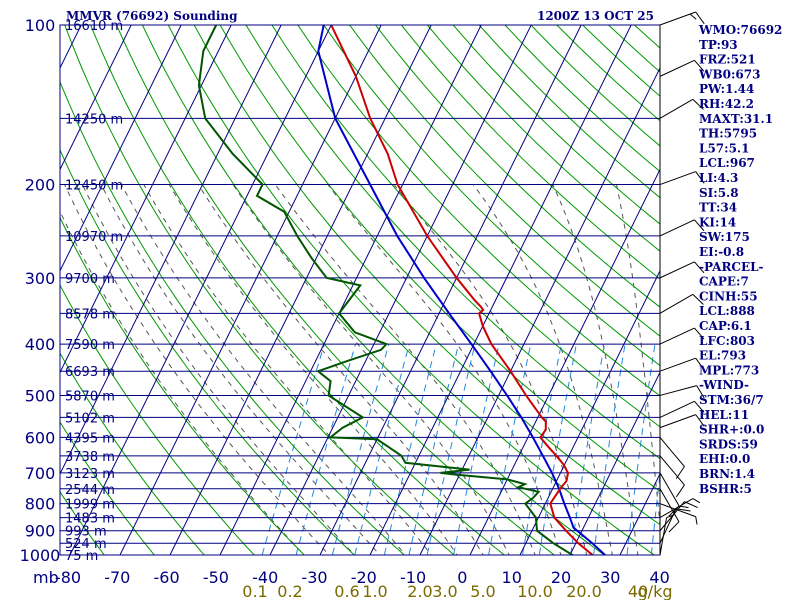 The height and width of the screenshot is (600, 800). Describe the element at coordinates (40, 504) in the screenshot. I see `pressure-tick-label: 800` at that location.